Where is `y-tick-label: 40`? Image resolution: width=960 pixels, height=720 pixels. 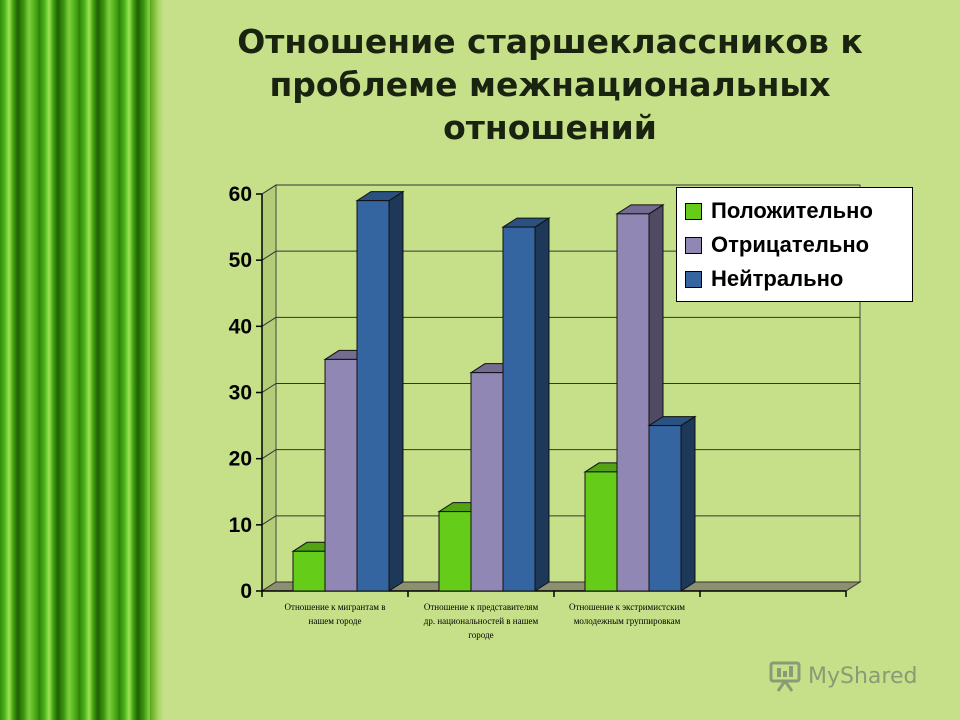 y-tick-label: 40 is located at coordinates (240, 326).